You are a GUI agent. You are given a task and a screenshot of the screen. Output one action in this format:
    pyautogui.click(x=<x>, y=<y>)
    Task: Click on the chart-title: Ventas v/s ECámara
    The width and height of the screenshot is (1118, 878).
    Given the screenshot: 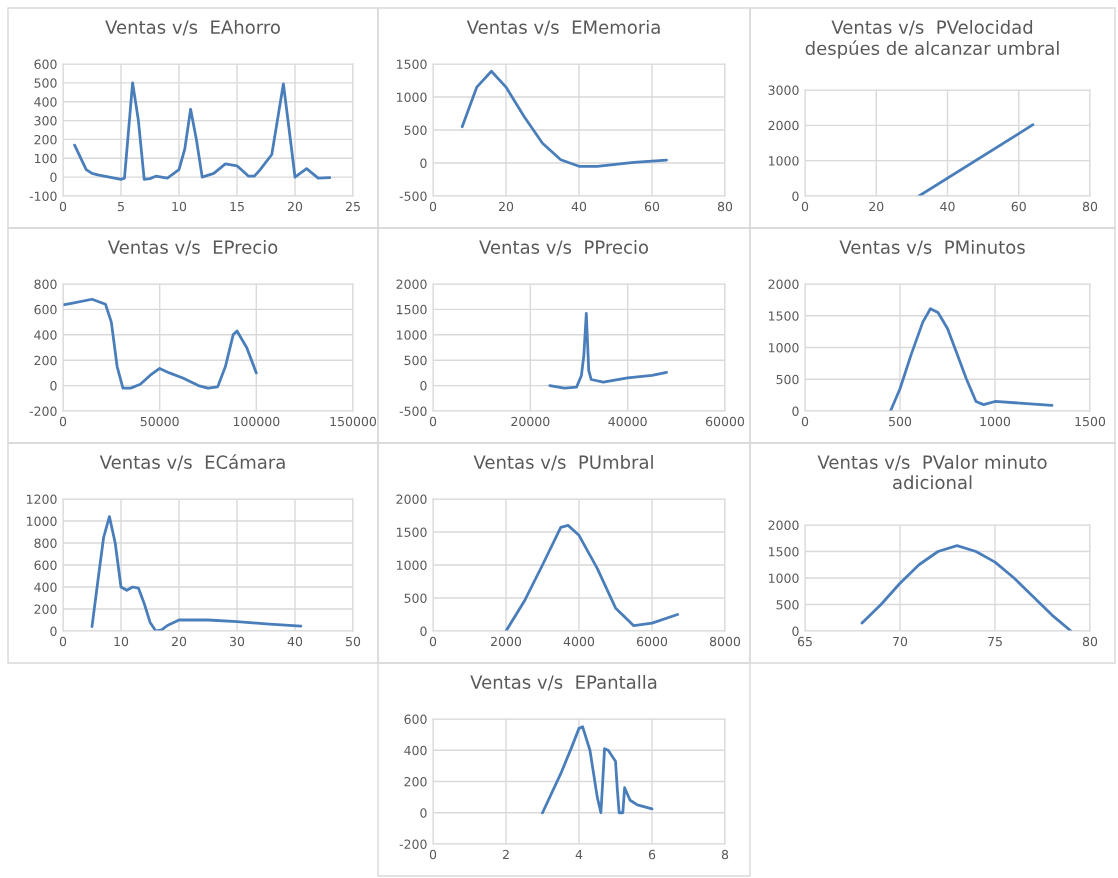 What is the action you would take?
    pyautogui.click(x=192, y=462)
    